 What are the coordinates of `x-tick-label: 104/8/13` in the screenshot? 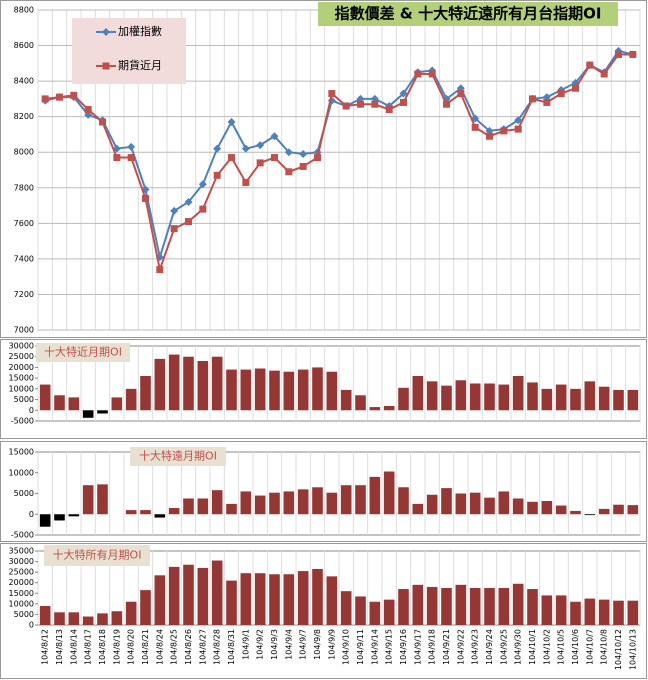 It's located at (59, 647).